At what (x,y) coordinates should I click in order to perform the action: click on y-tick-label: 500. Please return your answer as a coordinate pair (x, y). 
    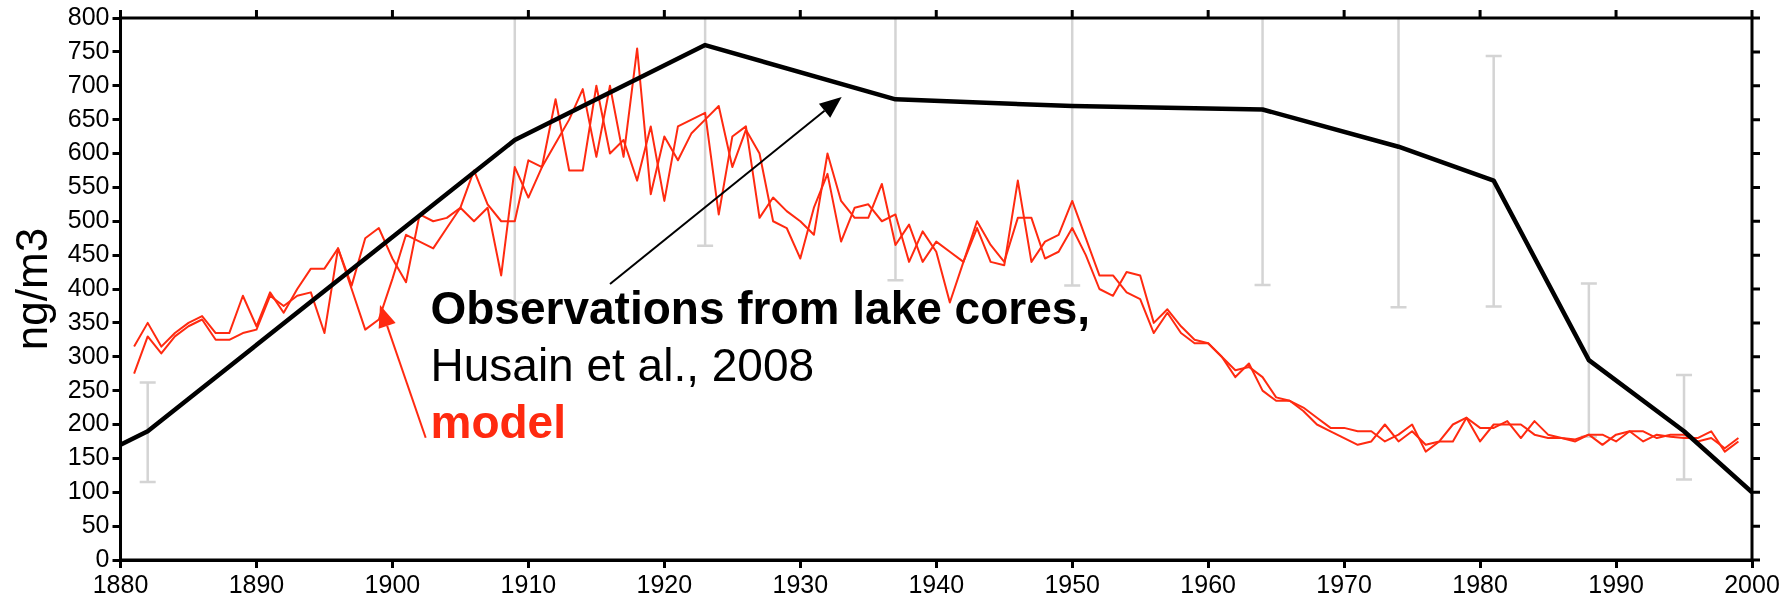
    Looking at the image, I should click on (88, 219).